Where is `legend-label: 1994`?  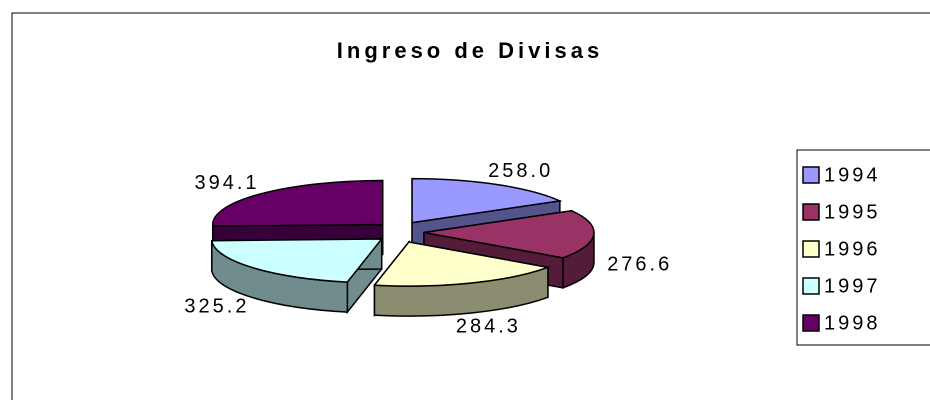
legend-label: 1994 is located at coordinates (852, 175).